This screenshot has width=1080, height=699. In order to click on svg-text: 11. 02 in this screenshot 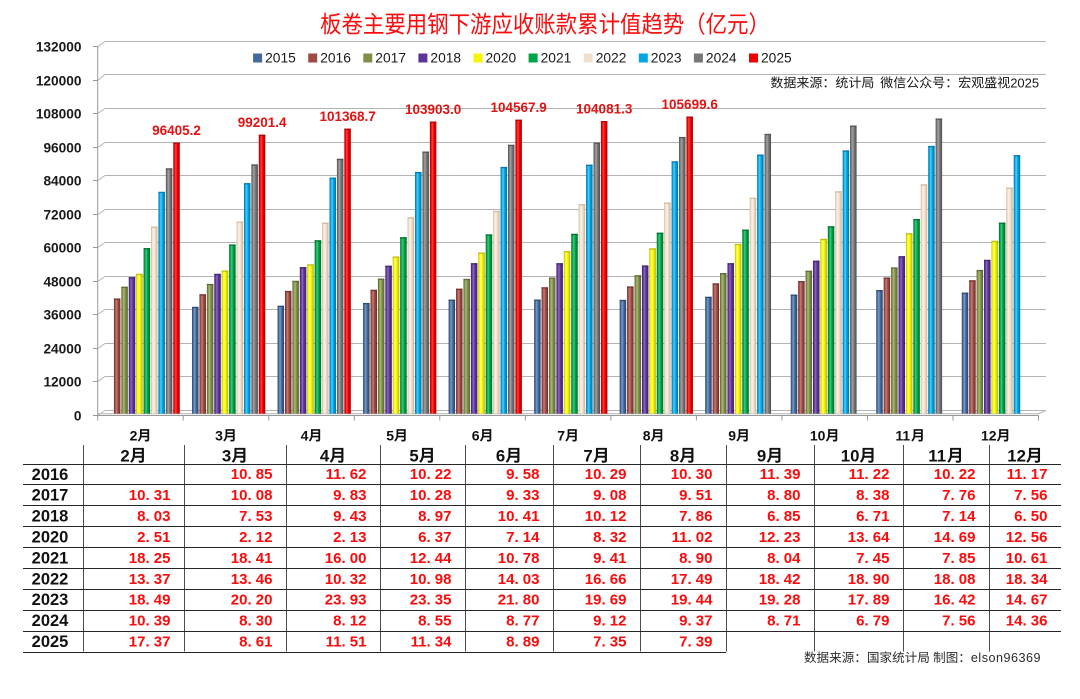, I will do `click(692, 537)`.